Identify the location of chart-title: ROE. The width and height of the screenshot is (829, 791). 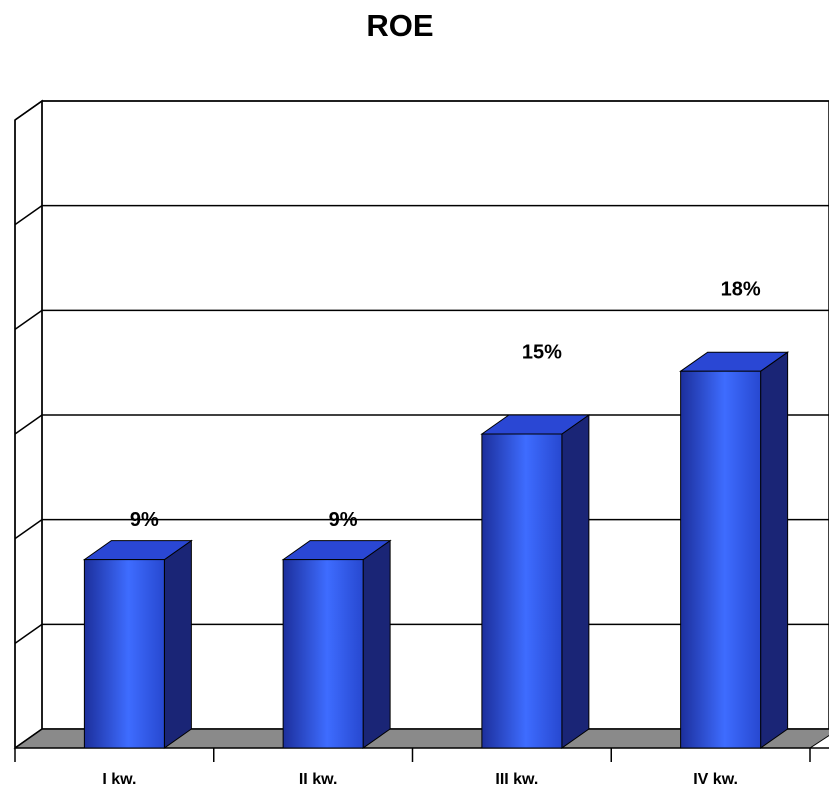
(399, 25).